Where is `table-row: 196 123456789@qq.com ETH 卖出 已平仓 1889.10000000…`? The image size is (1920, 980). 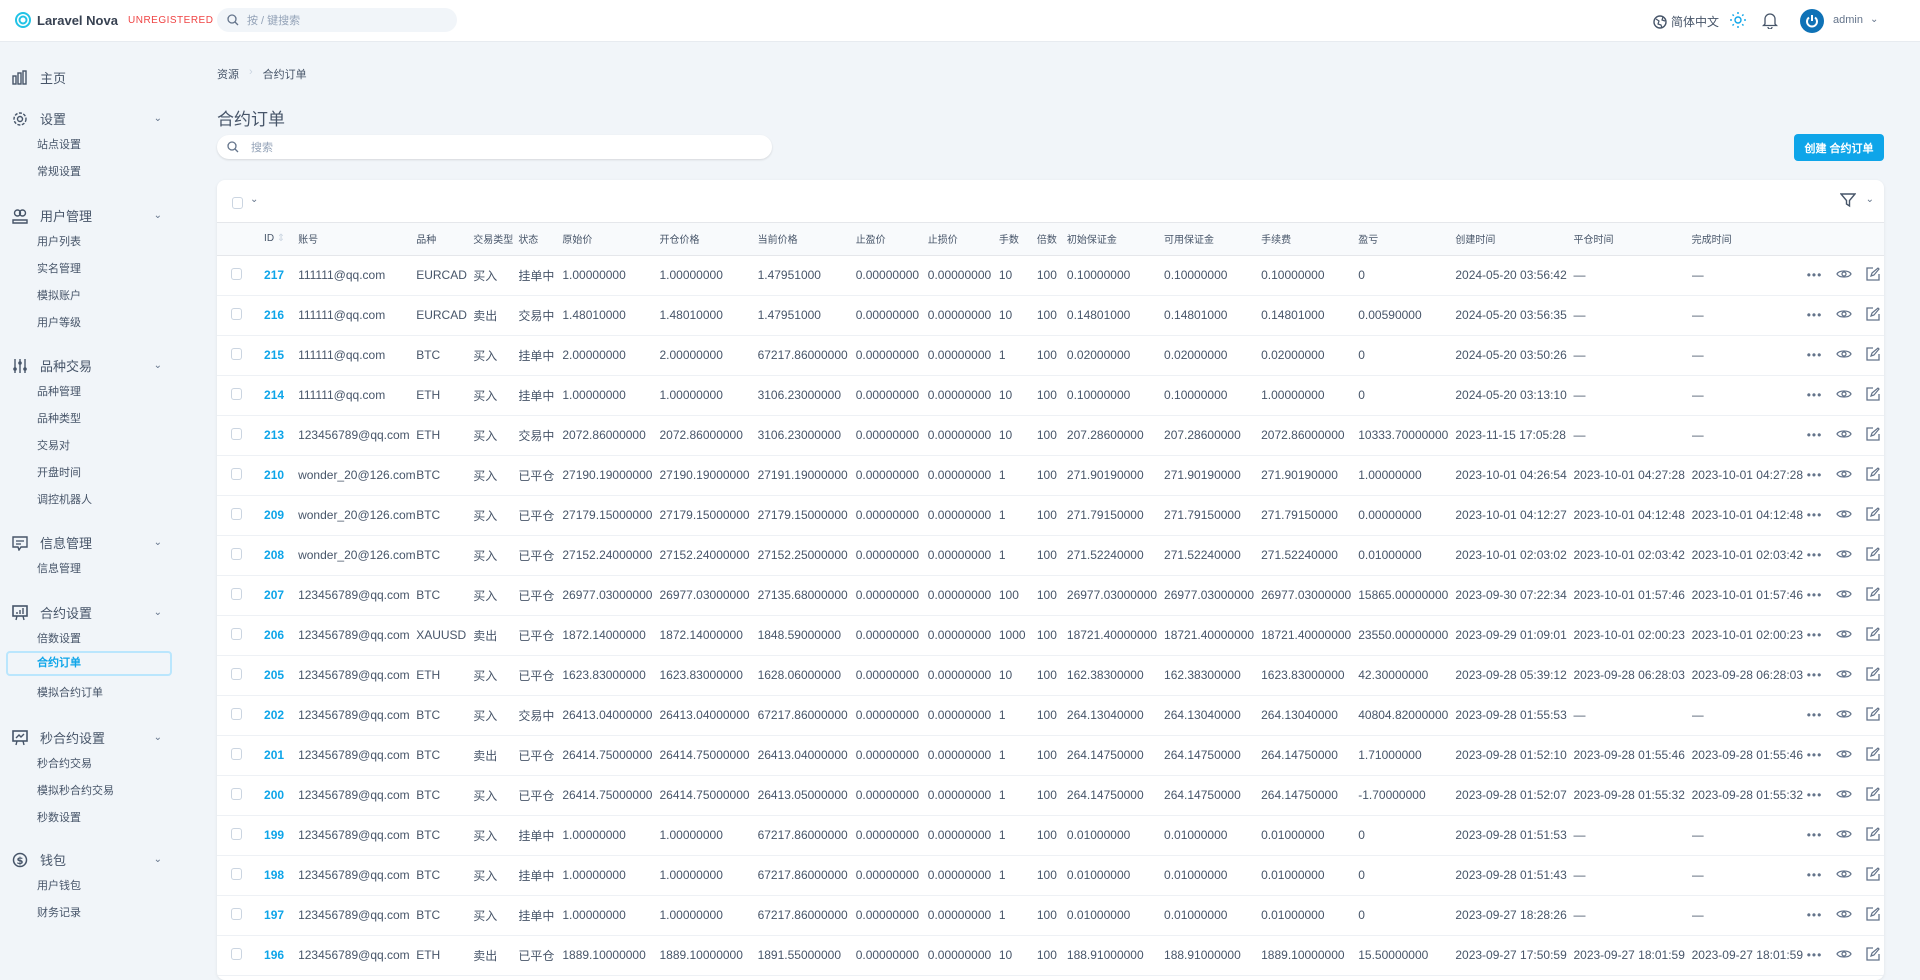 table-row: 196 123456789@qq.com ETH 卖出 已平仓 1889.10000000… is located at coordinates (1050, 955).